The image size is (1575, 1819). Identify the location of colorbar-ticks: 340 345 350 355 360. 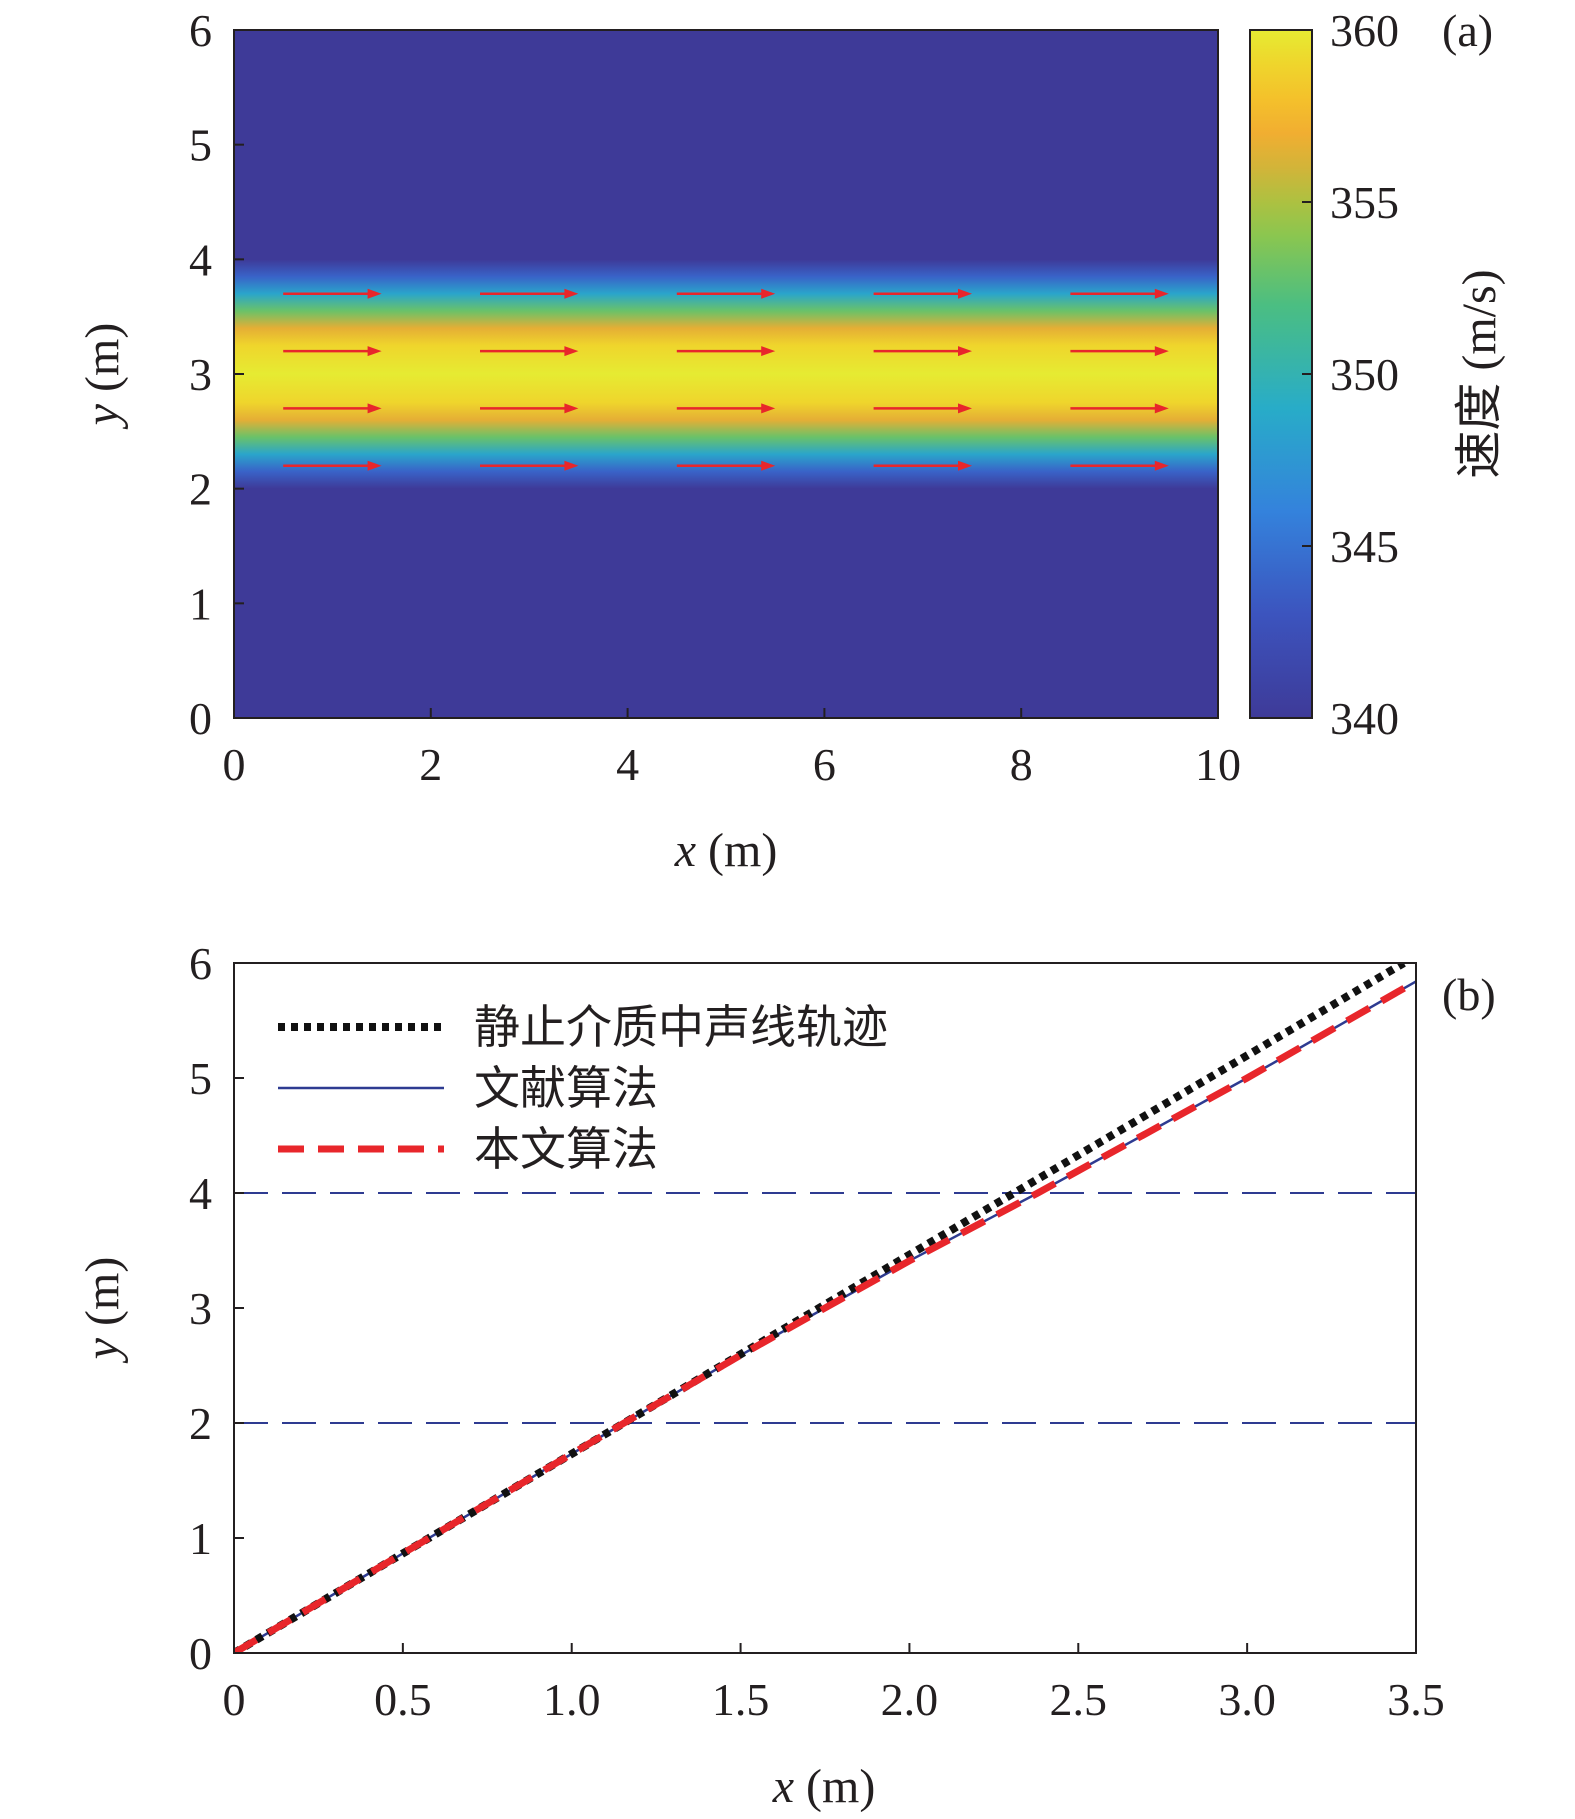
(1350, 374).